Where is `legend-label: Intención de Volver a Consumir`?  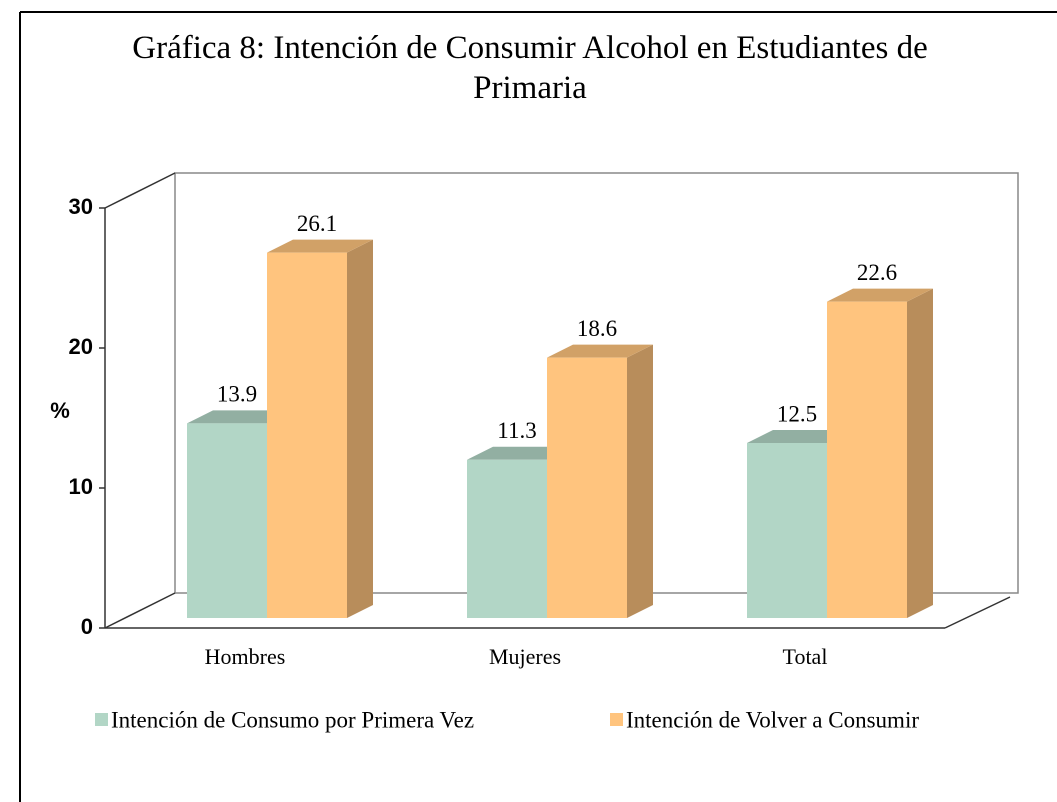 legend-label: Intención de Volver a Consumir is located at coordinates (772, 719).